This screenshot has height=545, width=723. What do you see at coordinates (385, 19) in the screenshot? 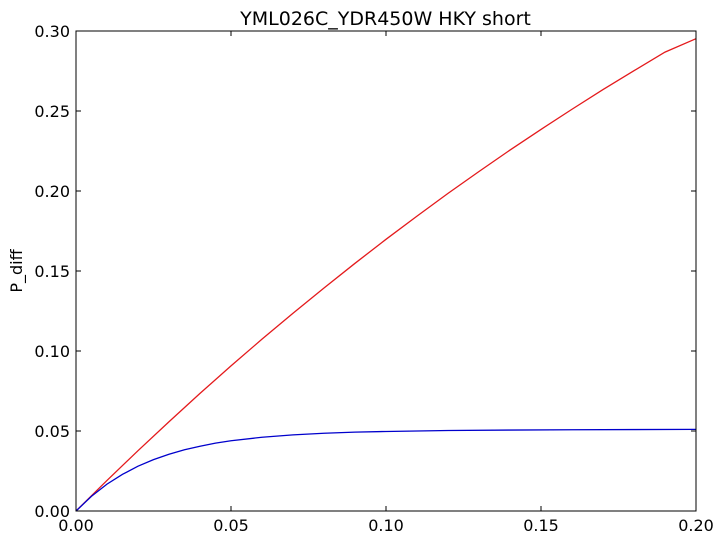
I see `chart-title: YML026C_YDR450W HKY short` at bounding box center [385, 19].